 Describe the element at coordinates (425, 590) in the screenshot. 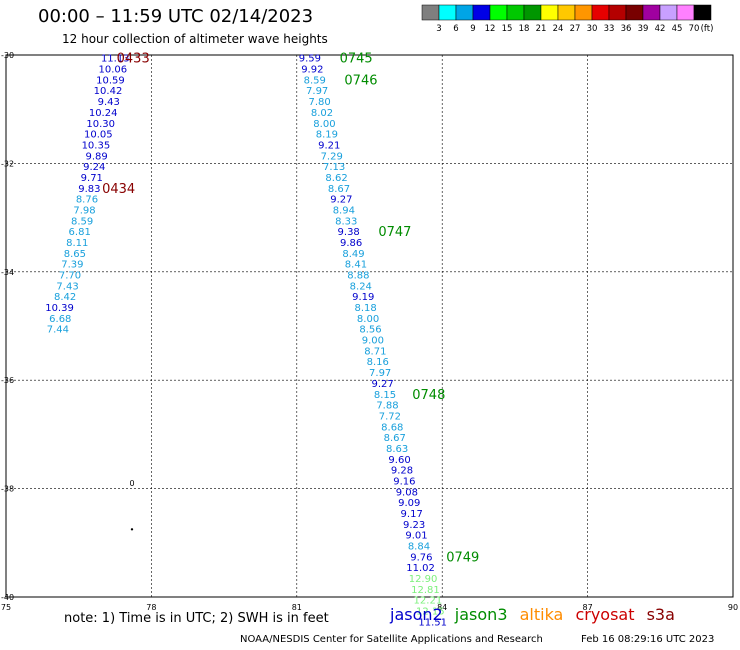

I see `swh-value-label: 12.81` at that location.